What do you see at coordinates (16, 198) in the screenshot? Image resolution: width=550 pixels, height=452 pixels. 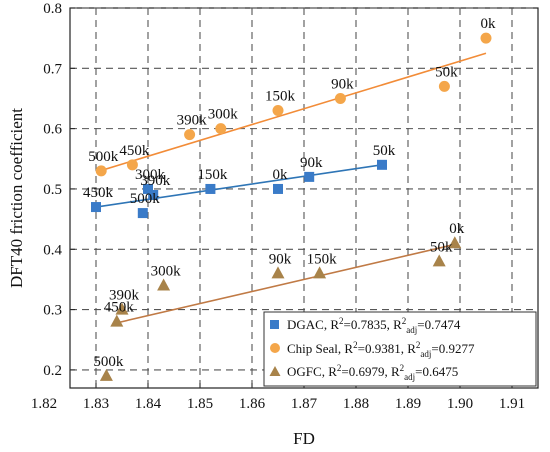 I see `y-axis-title: DFT40 friction coefficient` at bounding box center [16, 198].